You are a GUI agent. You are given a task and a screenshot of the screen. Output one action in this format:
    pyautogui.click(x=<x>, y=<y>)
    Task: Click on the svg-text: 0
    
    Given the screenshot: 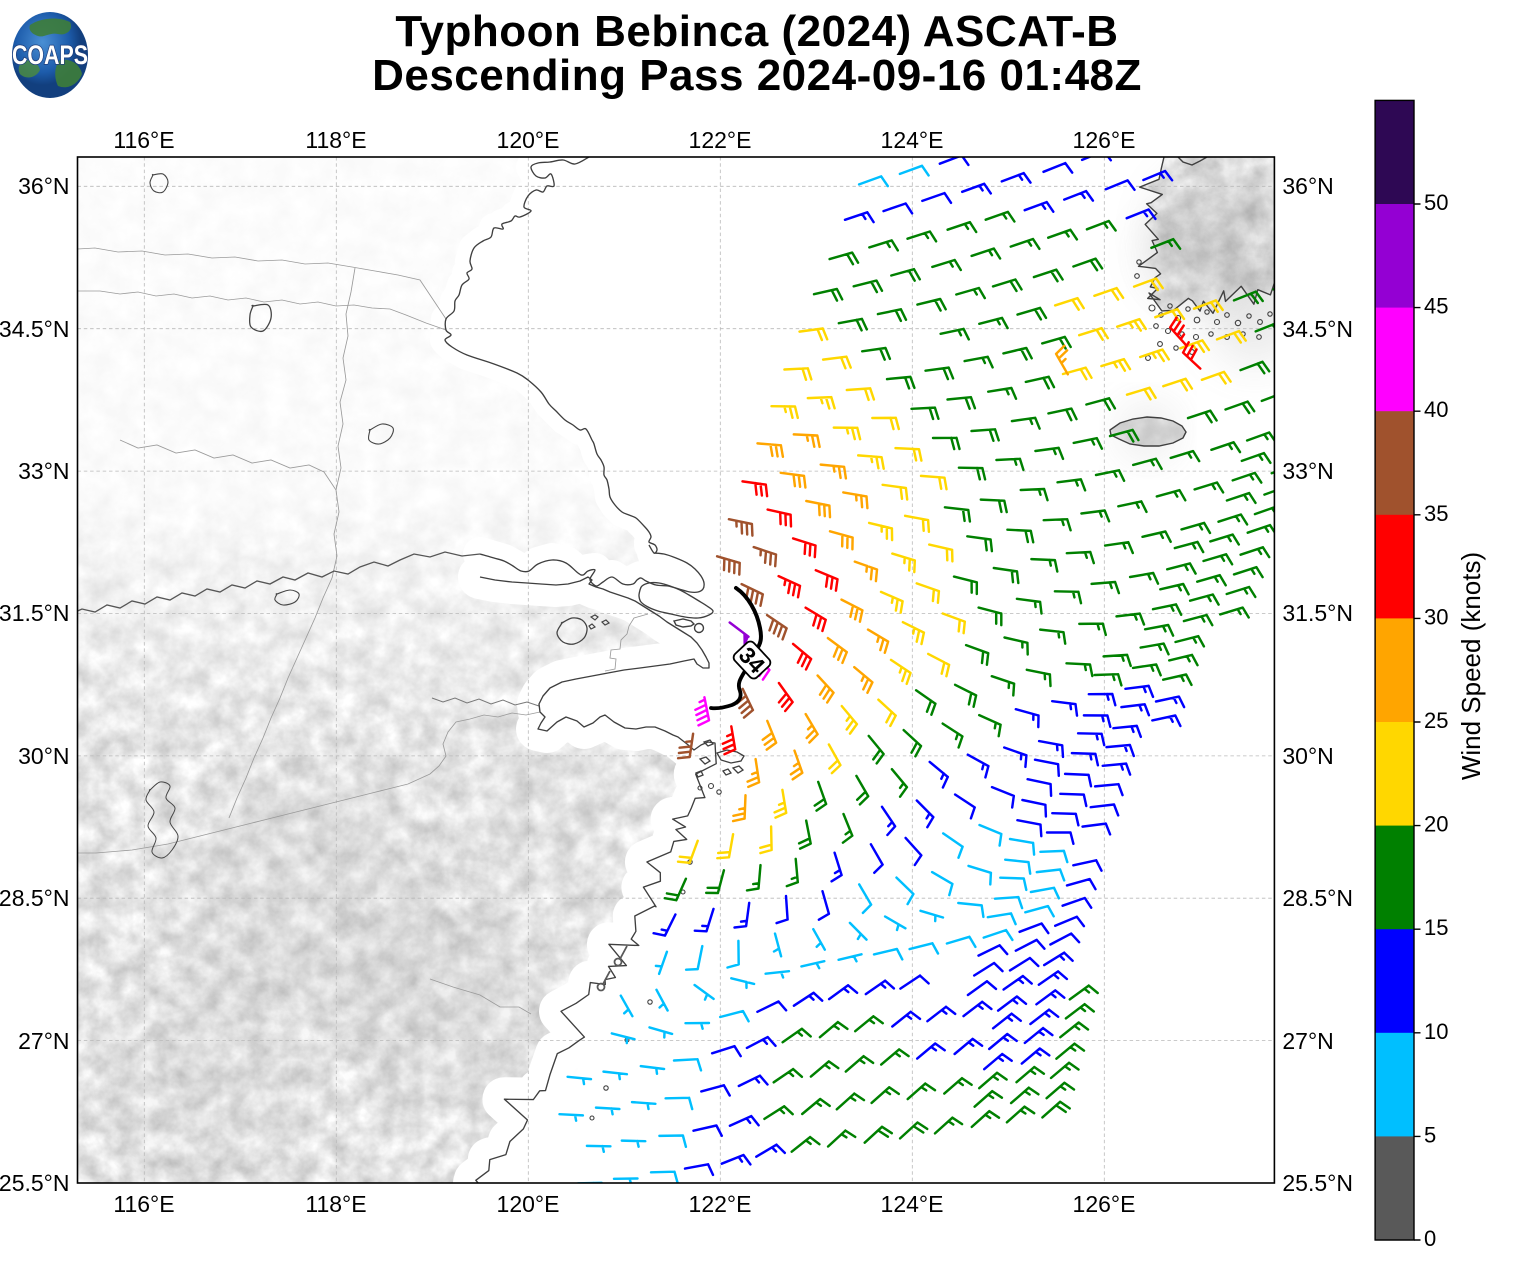 What is the action you would take?
    pyautogui.click(x=1430, y=1238)
    